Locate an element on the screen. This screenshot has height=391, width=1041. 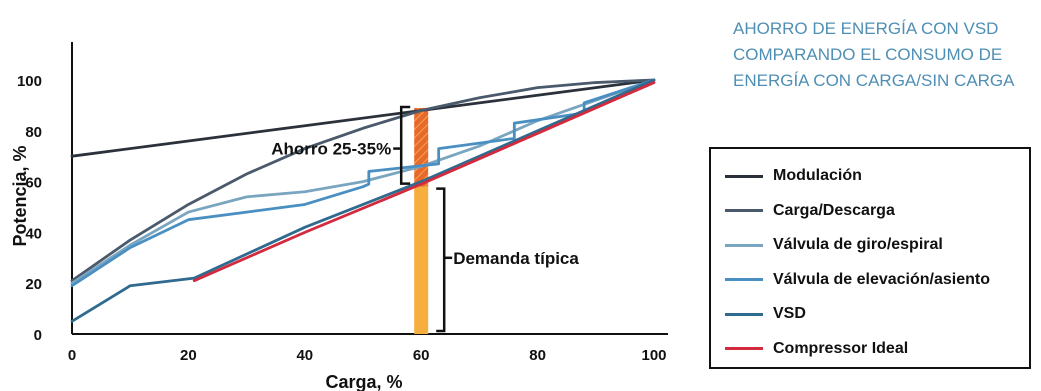
legend-item: Compressor Ideal is located at coordinates (877, 349).